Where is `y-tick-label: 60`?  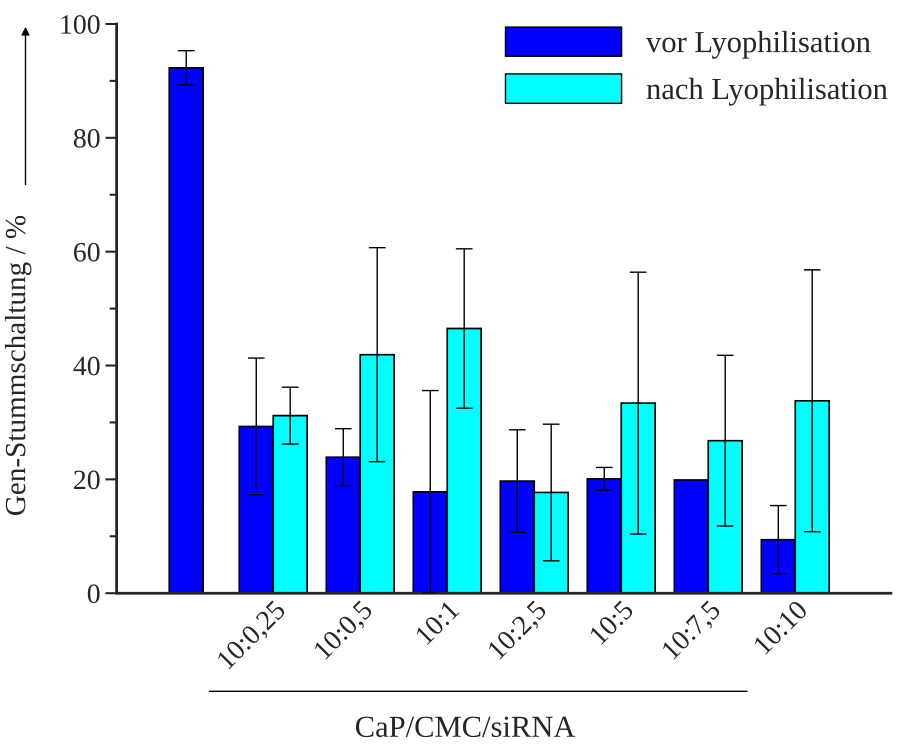 y-tick-label: 60 is located at coordinates (87, 252).